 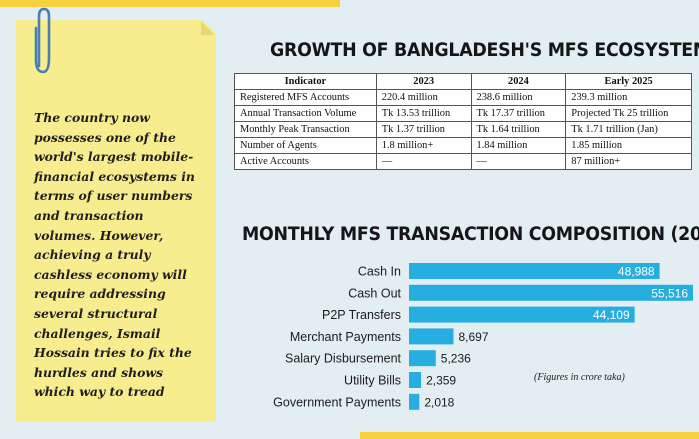 What do you see at coordinates (423, 129) in the screenshot?
I see `table-cell: Tk 1.37 trillion` at bounding box center [423, 129].